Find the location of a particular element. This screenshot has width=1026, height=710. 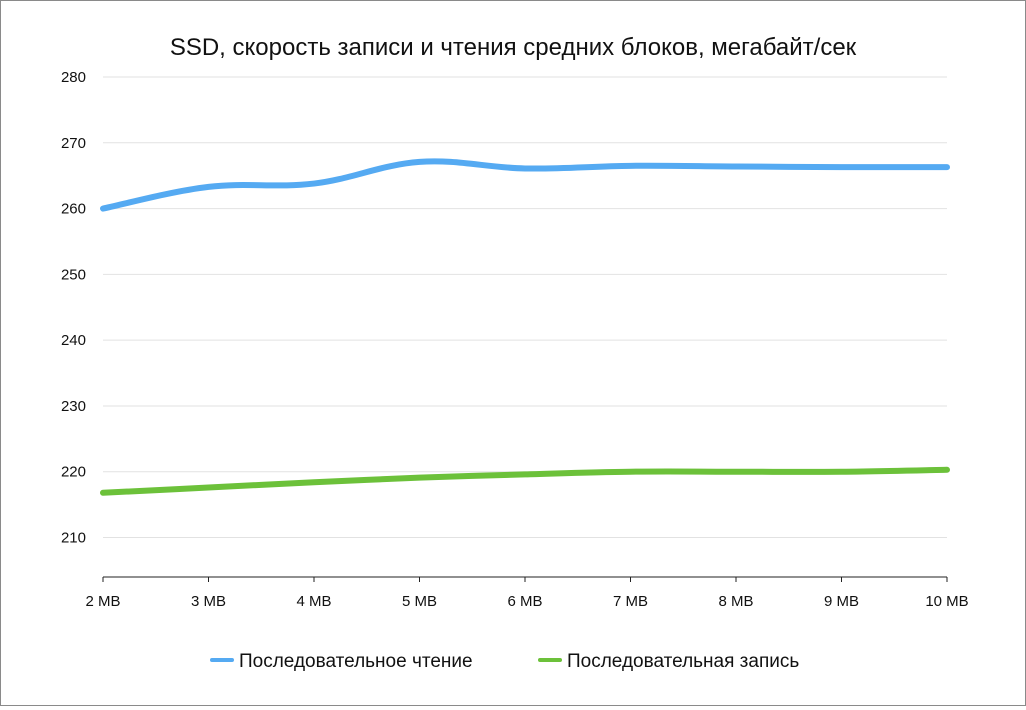

legend-label: Последовательная запись is located at coordinates (683, 661).